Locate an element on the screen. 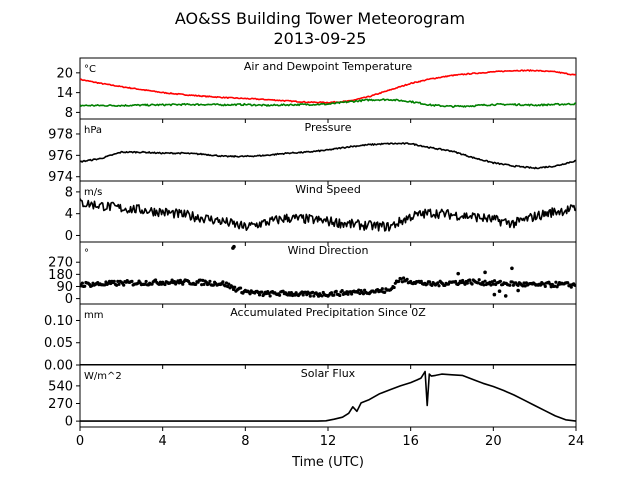 Image resolution: width=640 pixels, height=480 pixels. y-tick-label: 974 is located at coordinates (60, 177).